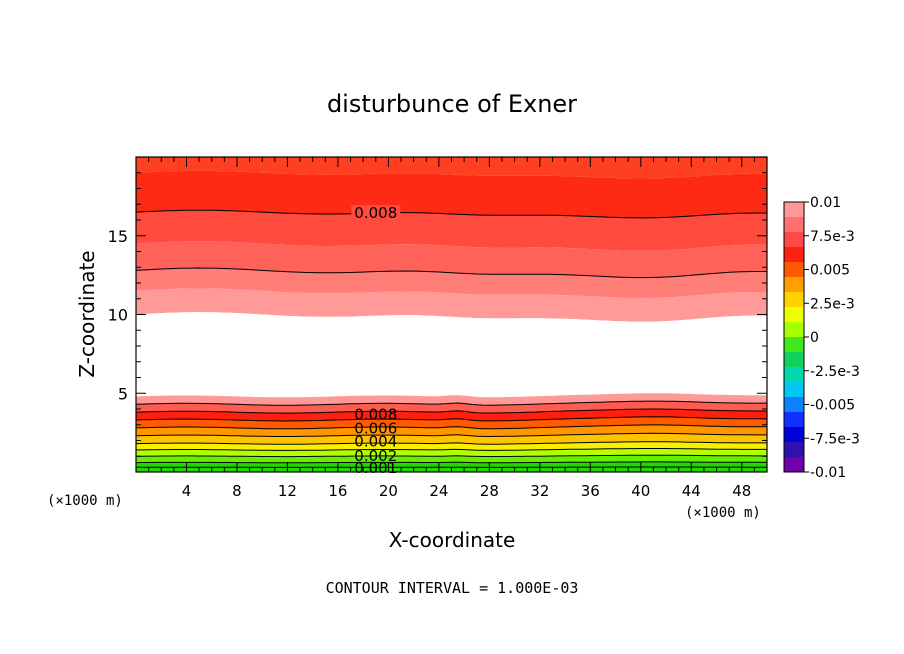 The height and width of the screenshot is (654, 904). Describe the element at coordinates (452, 588) in the screenshot. I see `contour-interval-footer: CONTOUR INTERVAL = 1.000E-03` at that location.